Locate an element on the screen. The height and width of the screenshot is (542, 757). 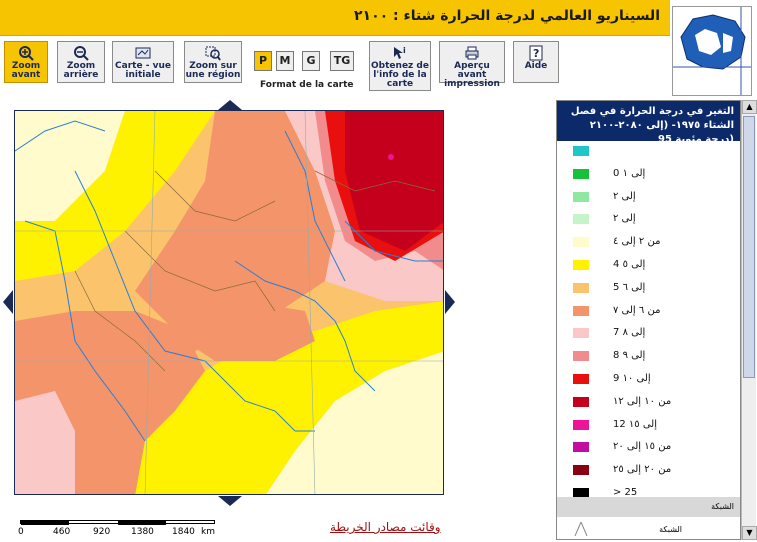
help-label: Aide is located at coordinates (536, 66).